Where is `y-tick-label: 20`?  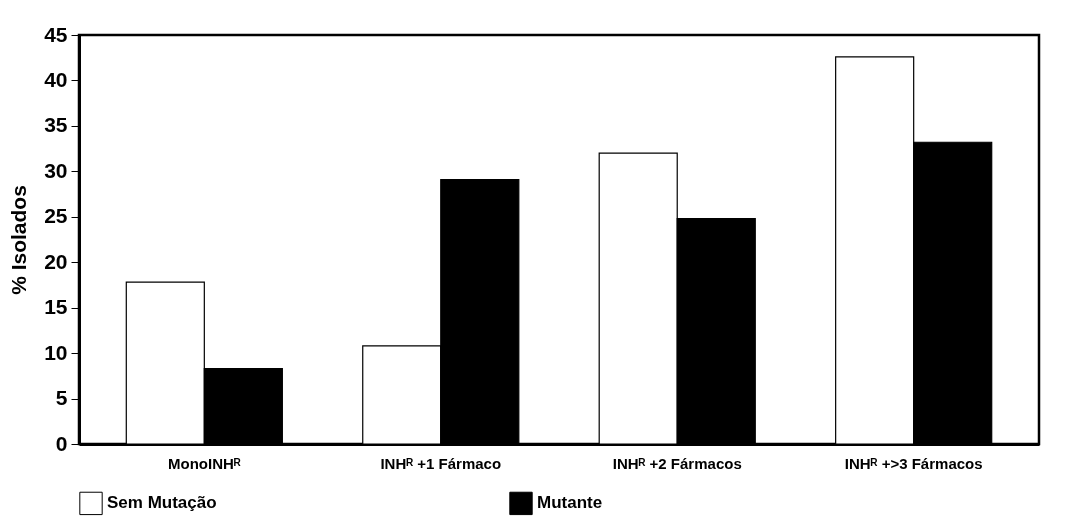
y-tick-label: 20 is located at coordinates (56, 261).